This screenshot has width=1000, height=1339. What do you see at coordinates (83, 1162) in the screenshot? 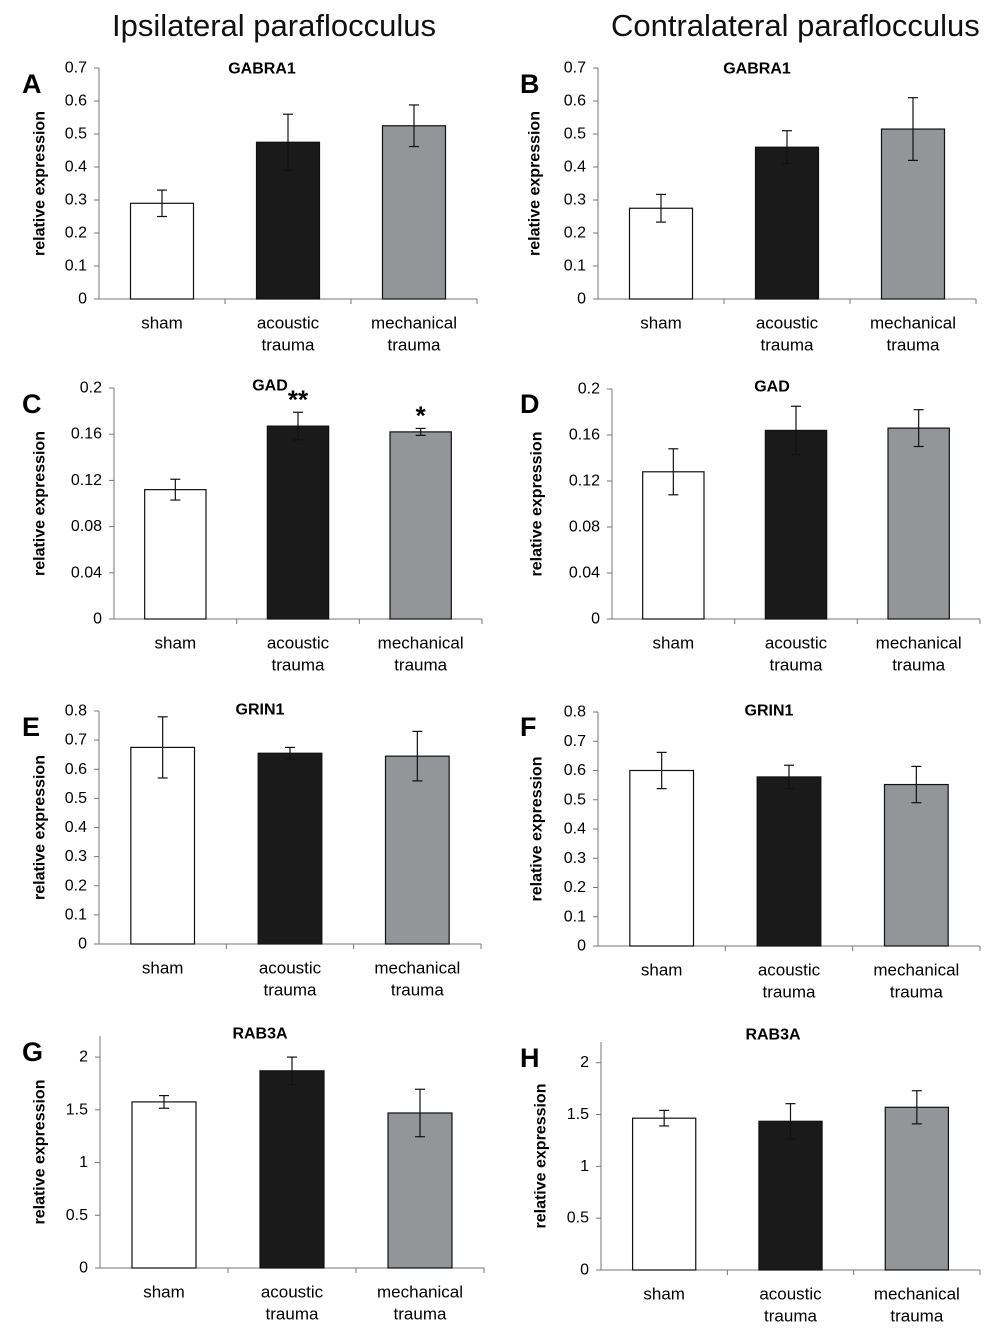
I see `y-tick-label-g: 1` at bounding box center [83, 1162].